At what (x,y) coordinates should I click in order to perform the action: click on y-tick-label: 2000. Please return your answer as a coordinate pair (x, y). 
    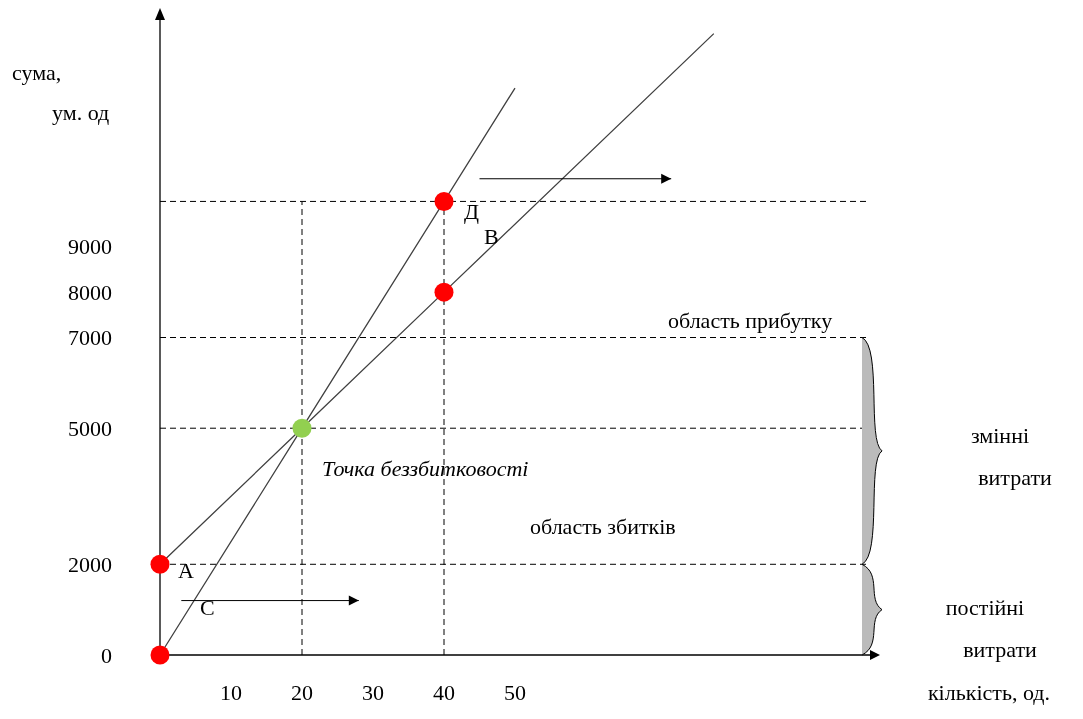
    Looking at the image, I should click on (90, 564).